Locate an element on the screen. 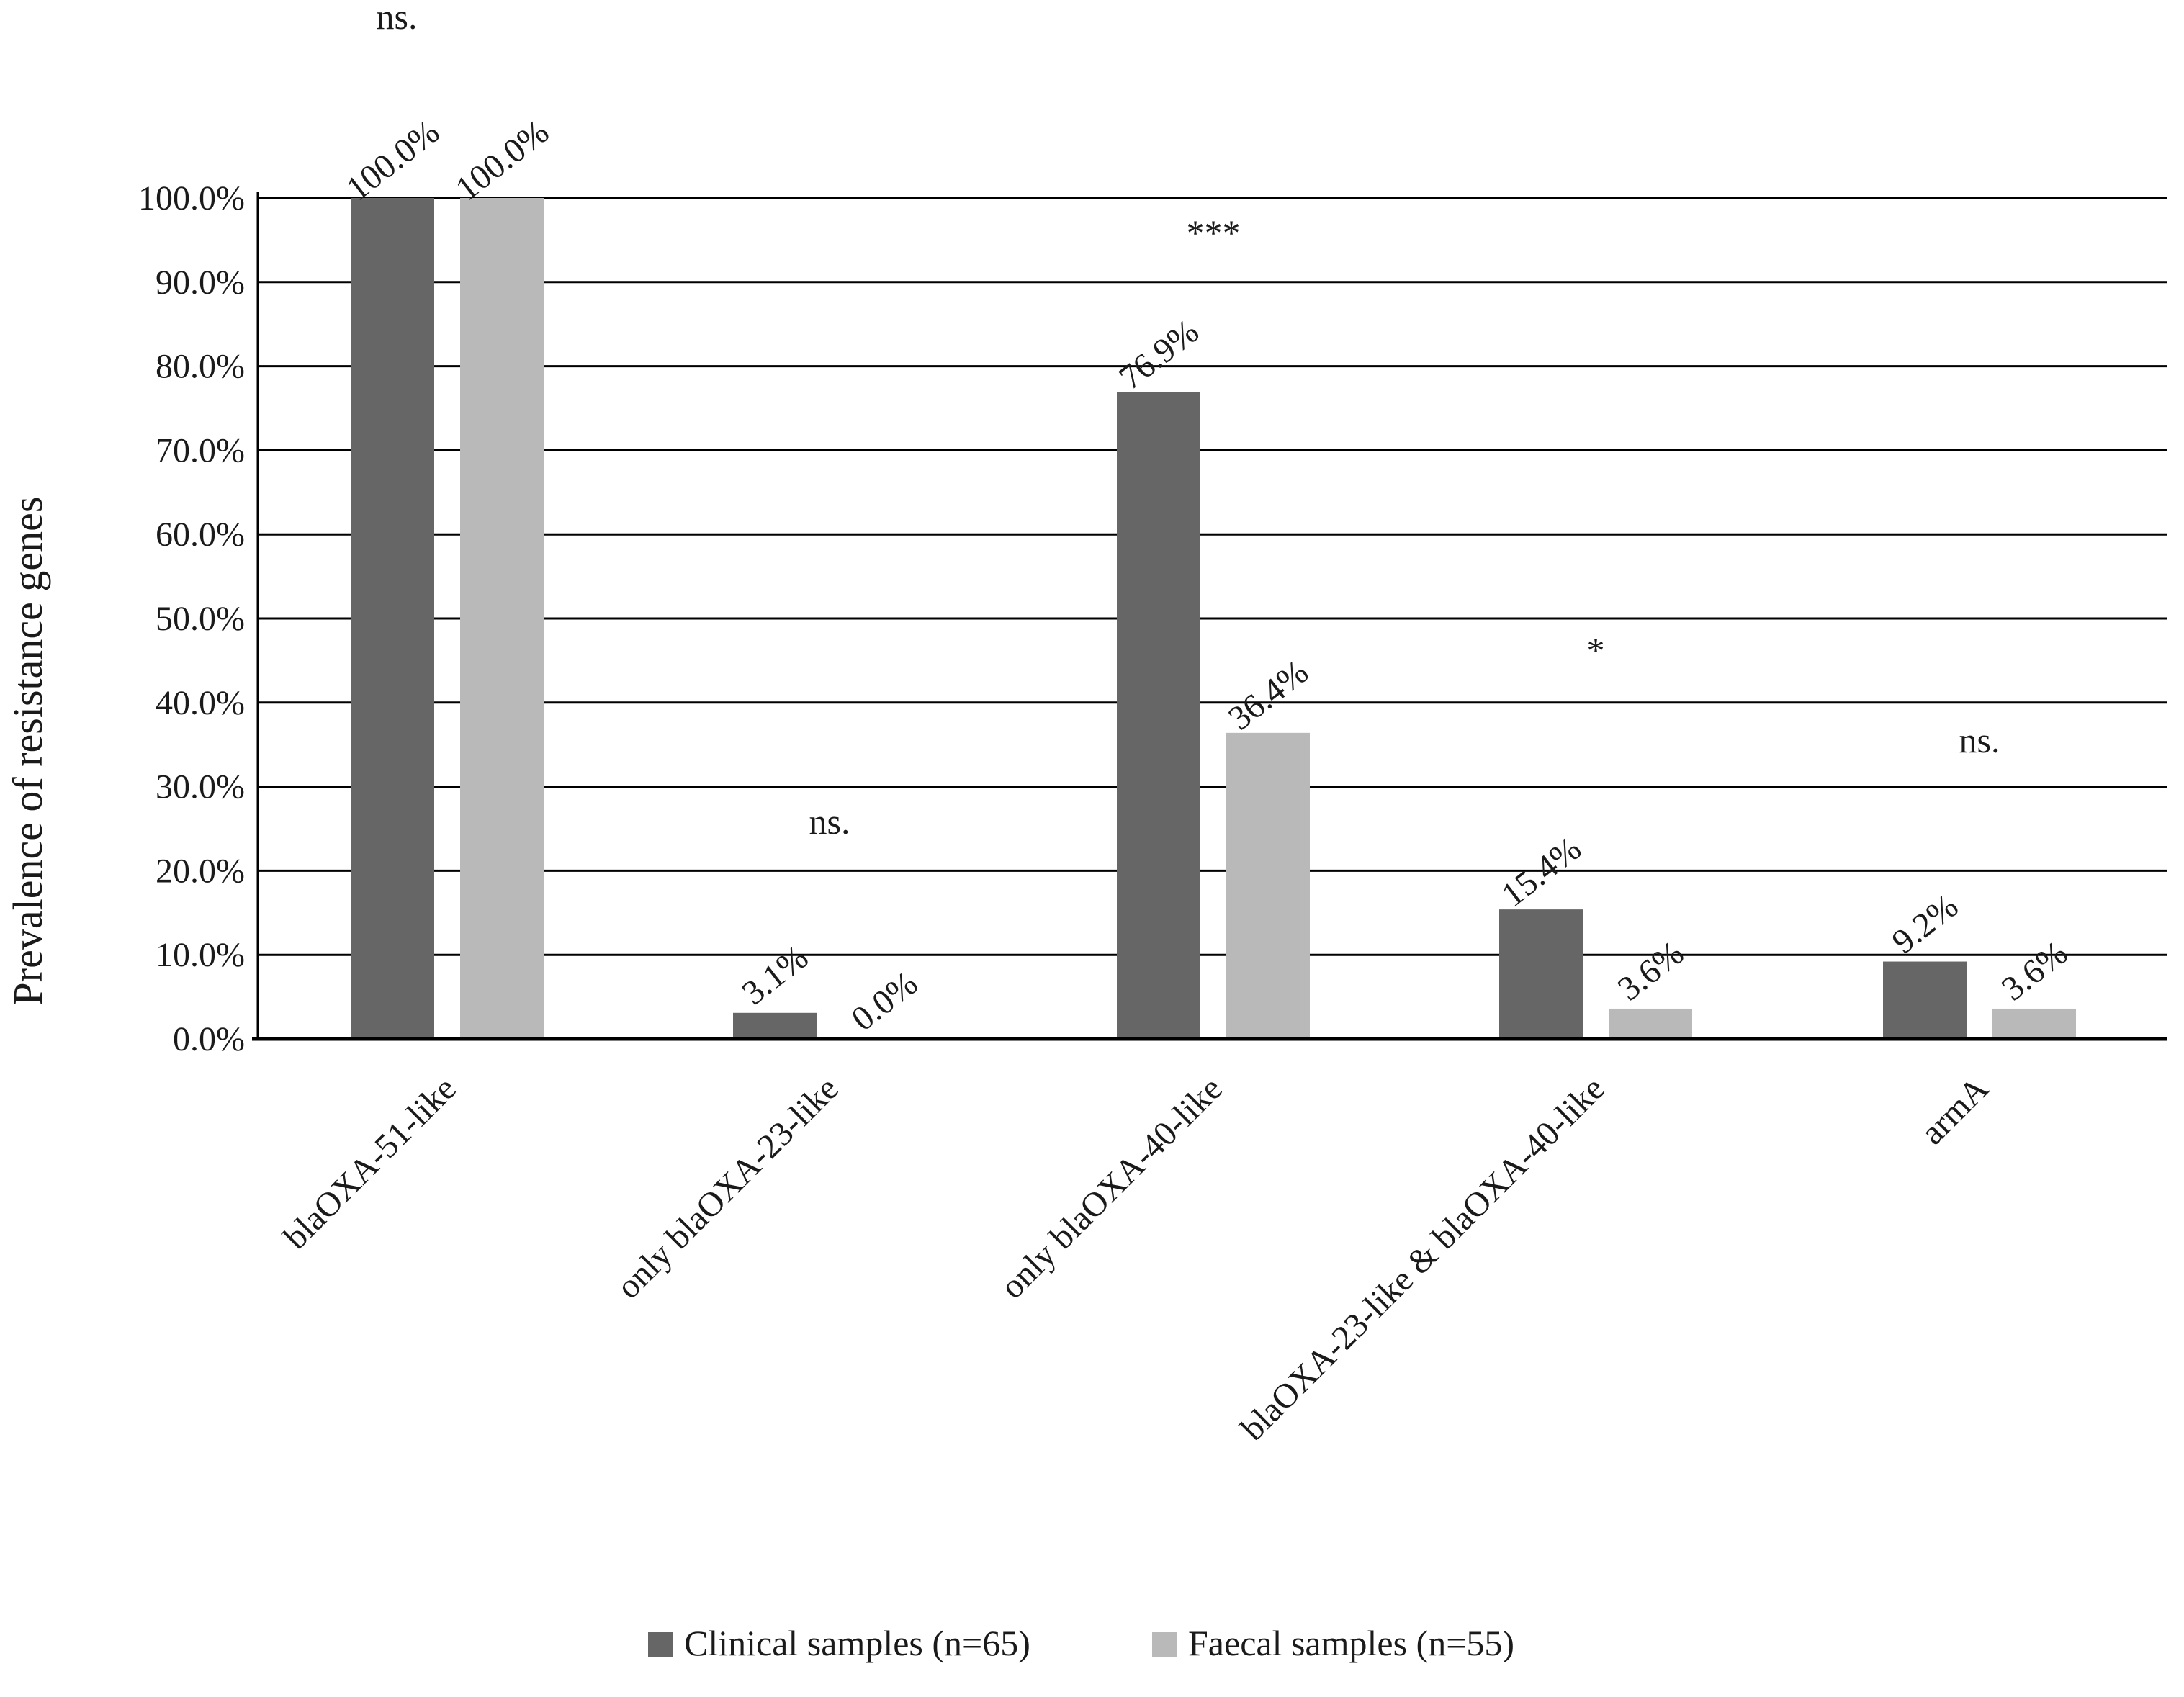  data-label: 3.1% is located at coordinates (775, 975).